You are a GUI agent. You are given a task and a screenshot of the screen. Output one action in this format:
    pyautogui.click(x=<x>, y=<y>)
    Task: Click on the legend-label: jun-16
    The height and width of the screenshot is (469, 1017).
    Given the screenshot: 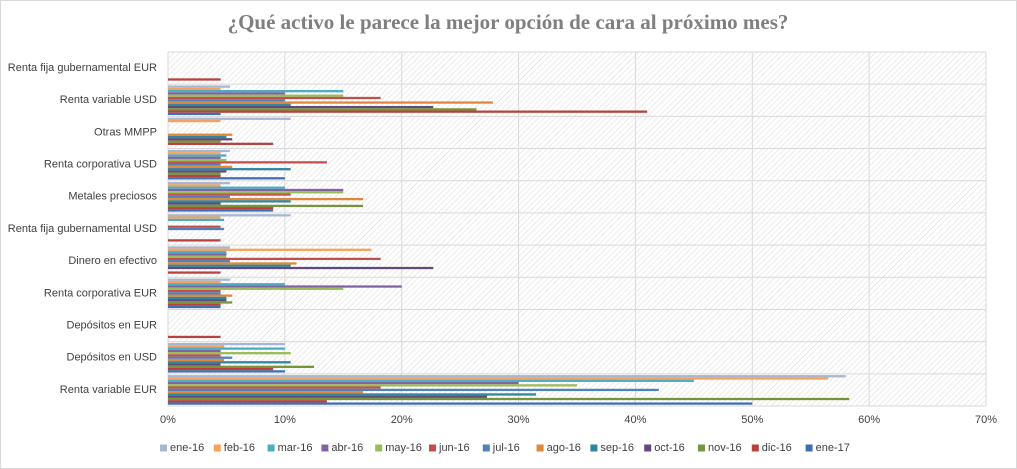 What is the action you would take?
    pyautogui.click(x=454, y=448)
    